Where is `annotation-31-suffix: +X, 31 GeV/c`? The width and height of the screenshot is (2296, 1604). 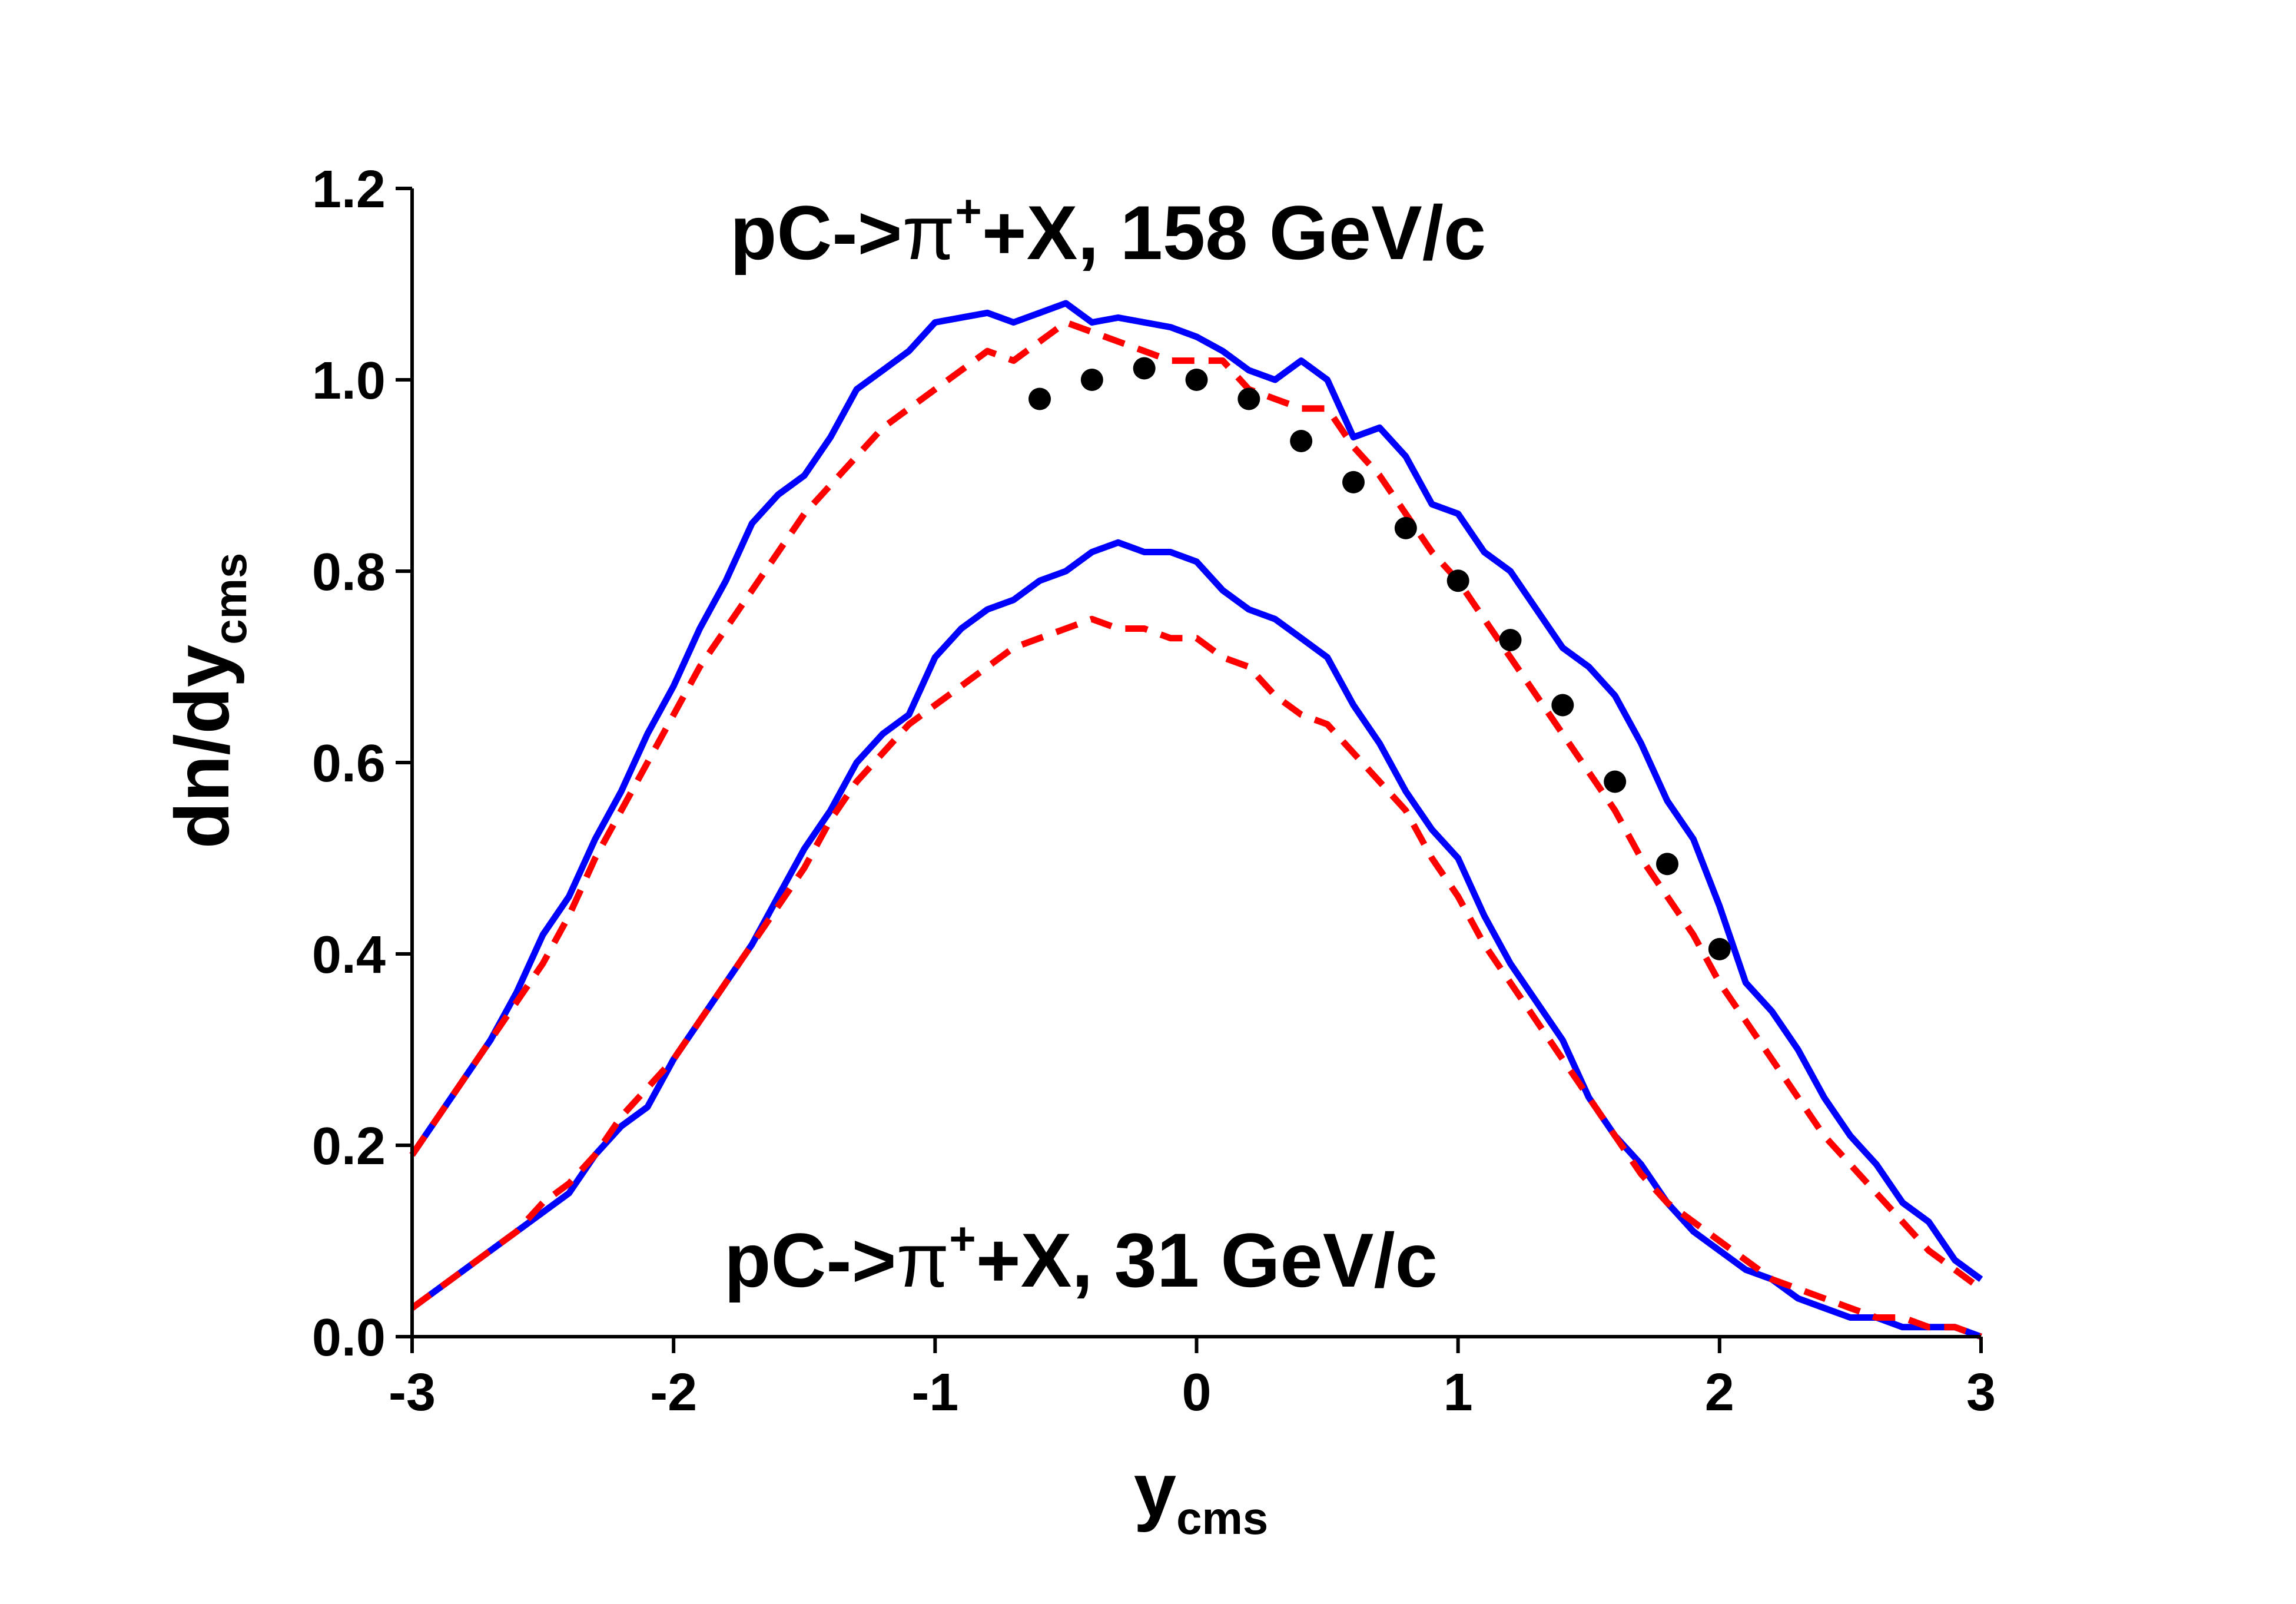 annotation-31-suffix: +X, 31 GeV/c is located at coordinates (1207, 1260).